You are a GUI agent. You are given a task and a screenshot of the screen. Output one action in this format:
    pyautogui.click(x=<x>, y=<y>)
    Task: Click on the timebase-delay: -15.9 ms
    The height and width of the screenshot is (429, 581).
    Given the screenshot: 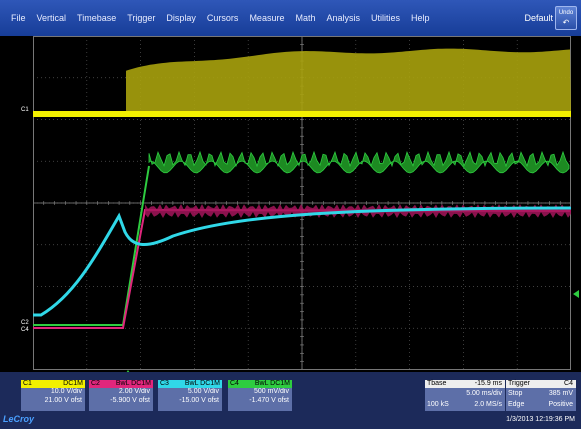 What is the action you would take?
    pyautogui.click(x=488, y=383)
    